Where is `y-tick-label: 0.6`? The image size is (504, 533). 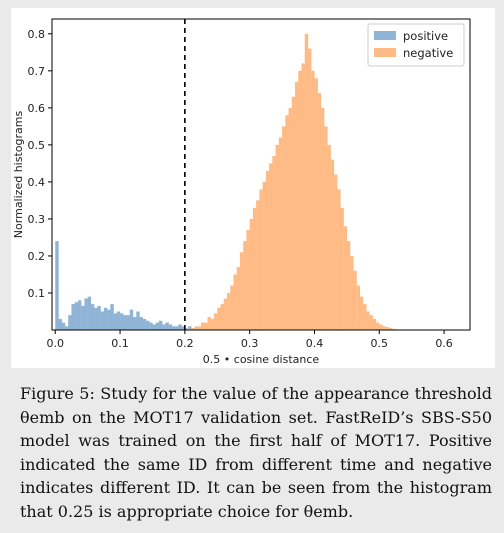
y-tick-label: 0.6 is located at coordinates (37, 108).